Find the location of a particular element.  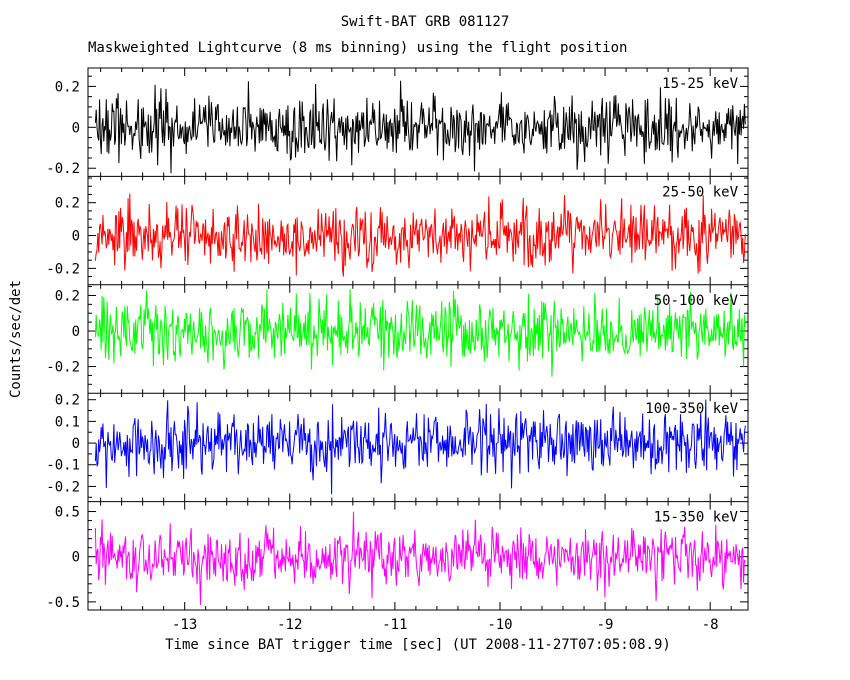

x-tick-label: -11 is located at coordinates (394, 625).